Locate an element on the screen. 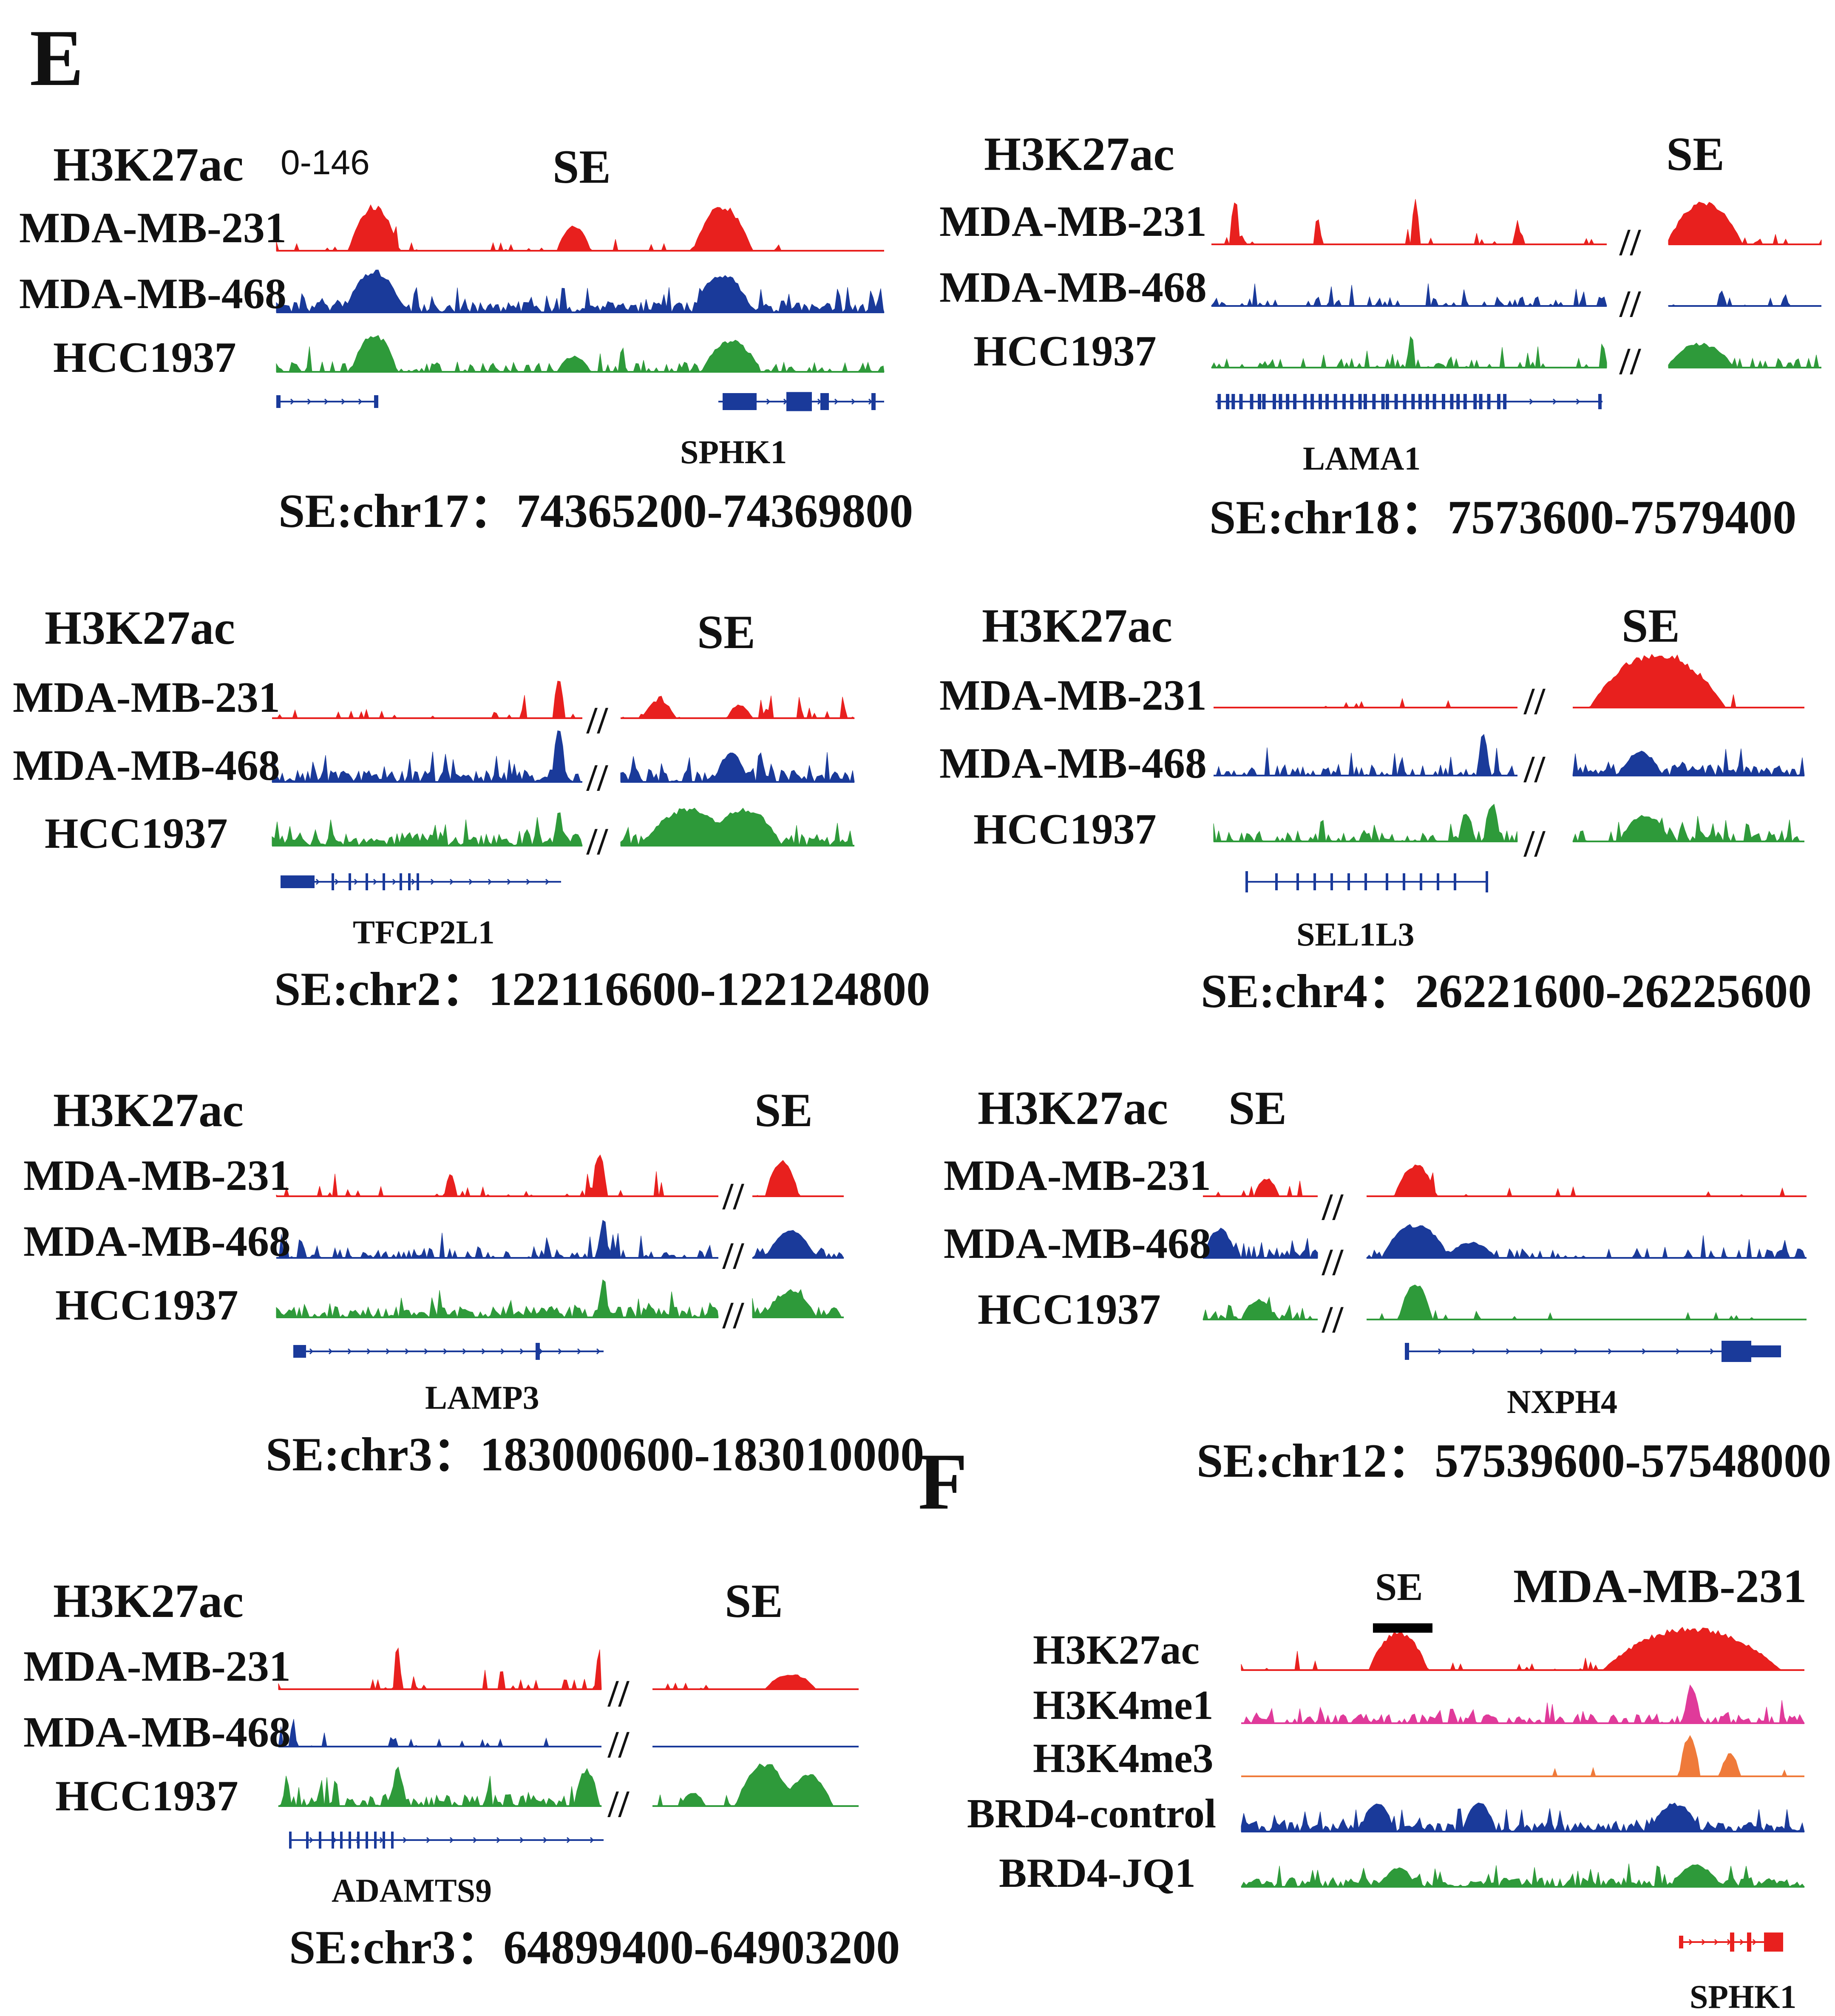  se-coordinate: SE:chr3：64899400-64903200 is located at coordinates (594, 1947).